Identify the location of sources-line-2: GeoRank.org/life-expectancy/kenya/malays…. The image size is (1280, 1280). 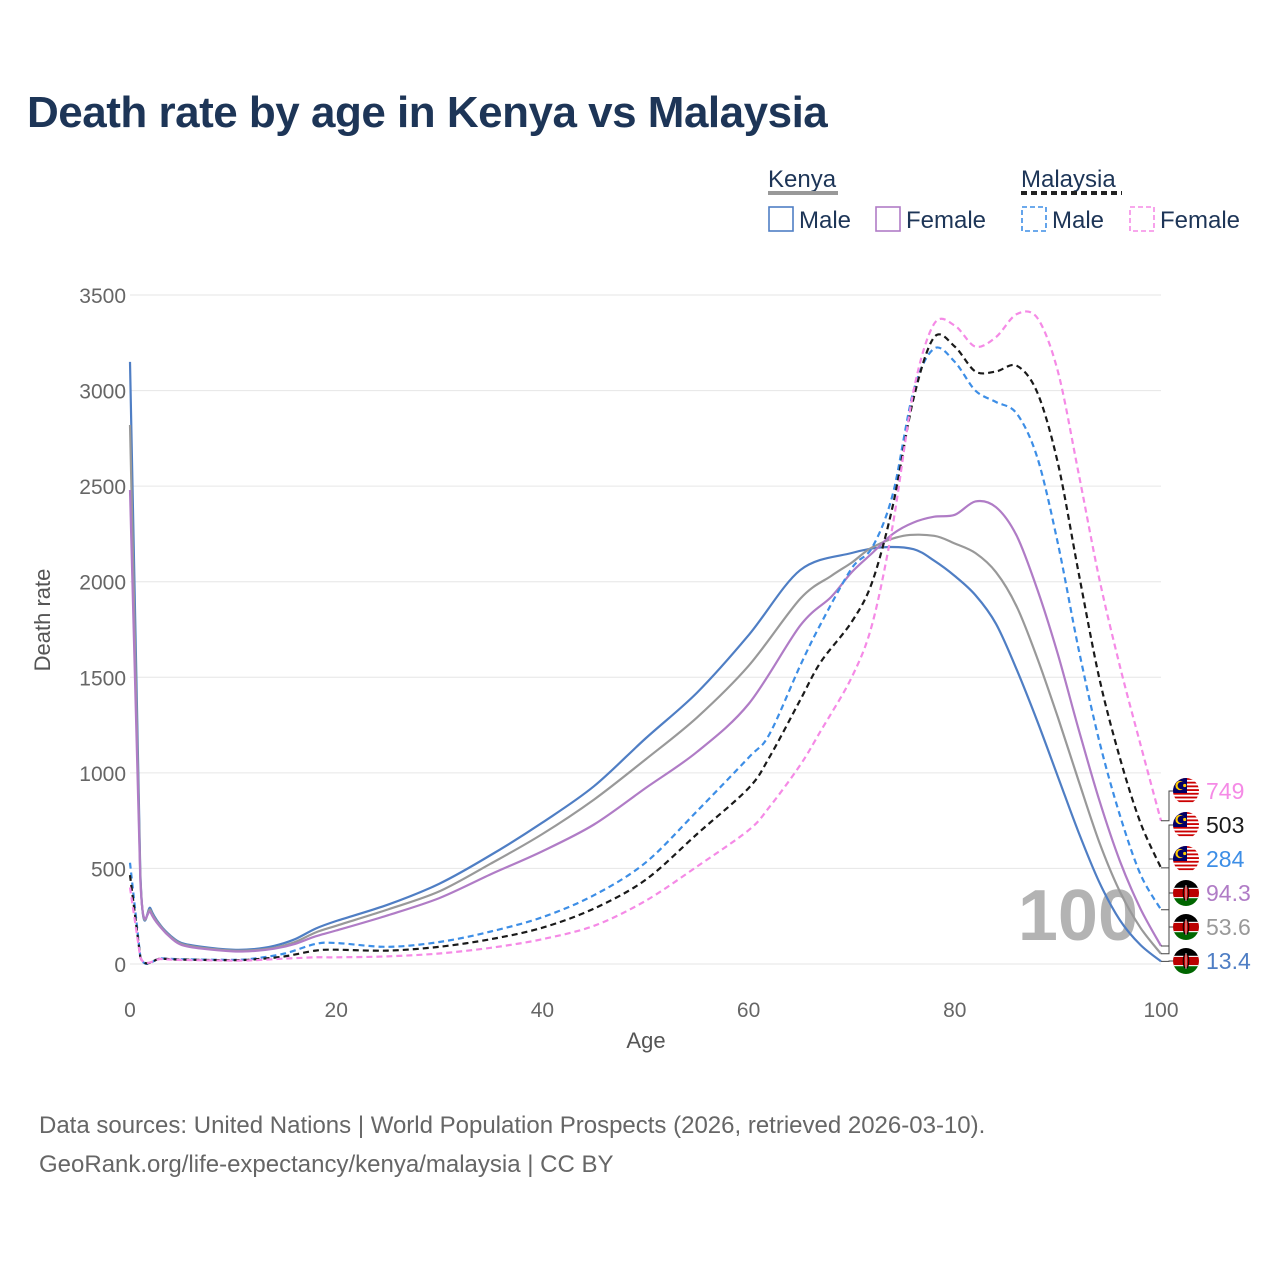
(326, 1164).